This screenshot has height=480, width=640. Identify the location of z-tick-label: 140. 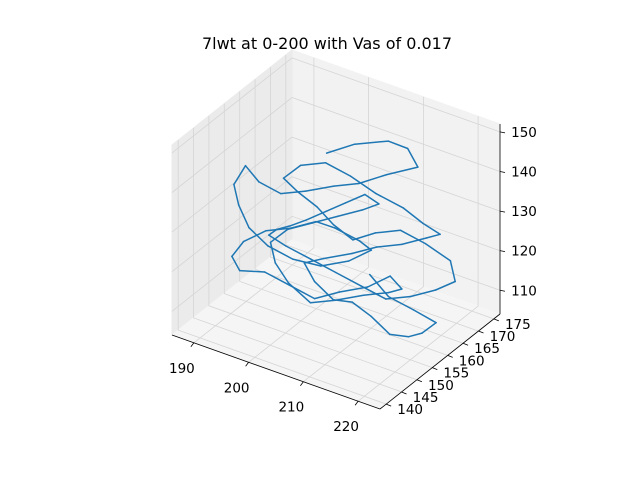
(524, 173).